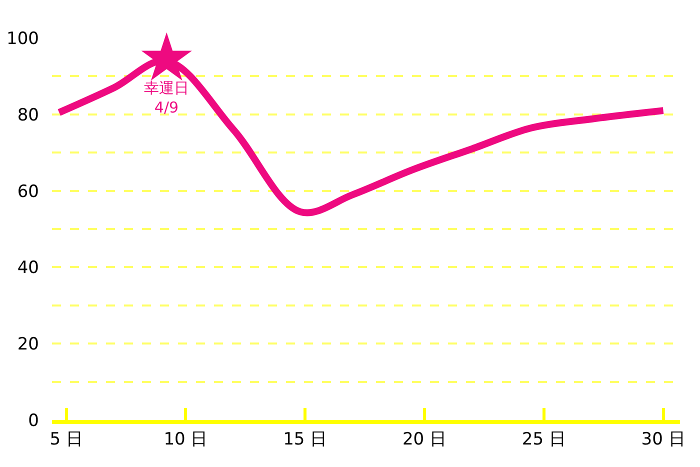  What do you see at coordinates (28, 192) in the screenshot?
I see `y-tick-label: 60` at bounding box center [28, 192].